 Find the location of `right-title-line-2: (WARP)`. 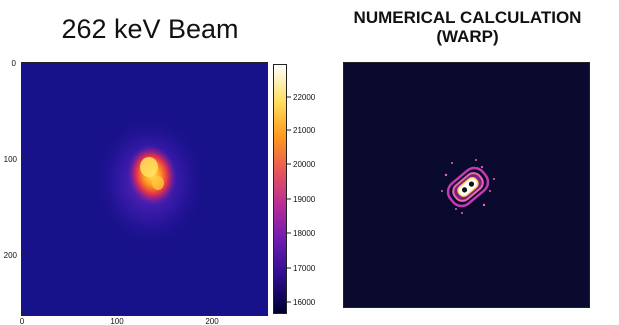

right-title-line-2: (WARP) is located at coordinates (467, 36).